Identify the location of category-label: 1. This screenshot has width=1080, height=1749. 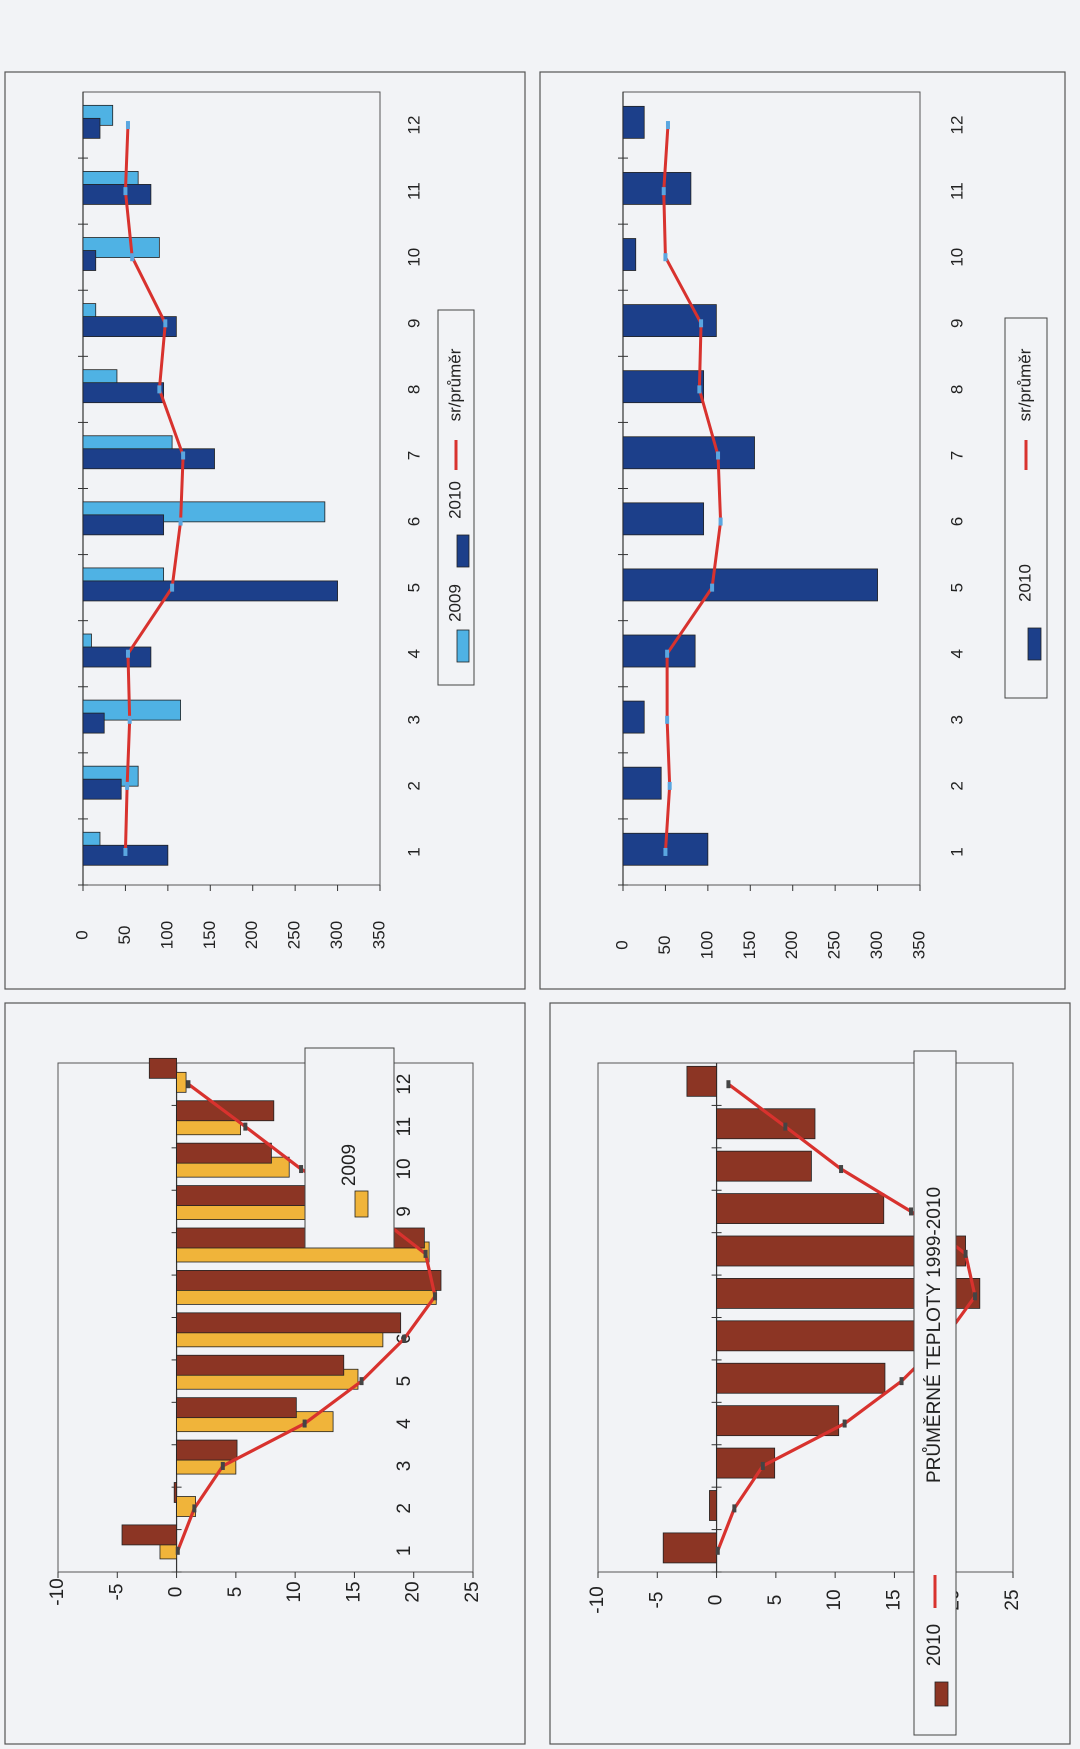
(956, 851).